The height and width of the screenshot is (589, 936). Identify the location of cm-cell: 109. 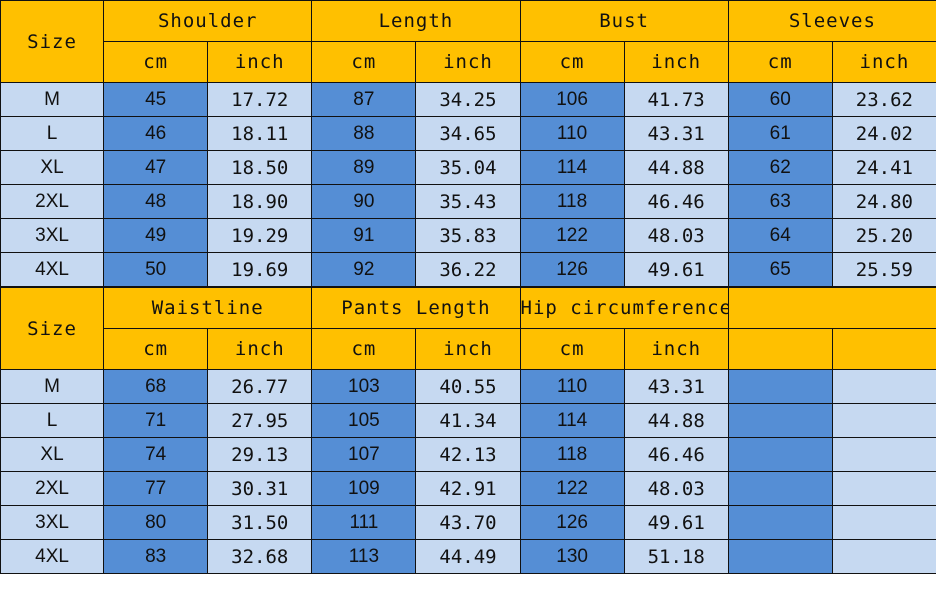
(364, 488).